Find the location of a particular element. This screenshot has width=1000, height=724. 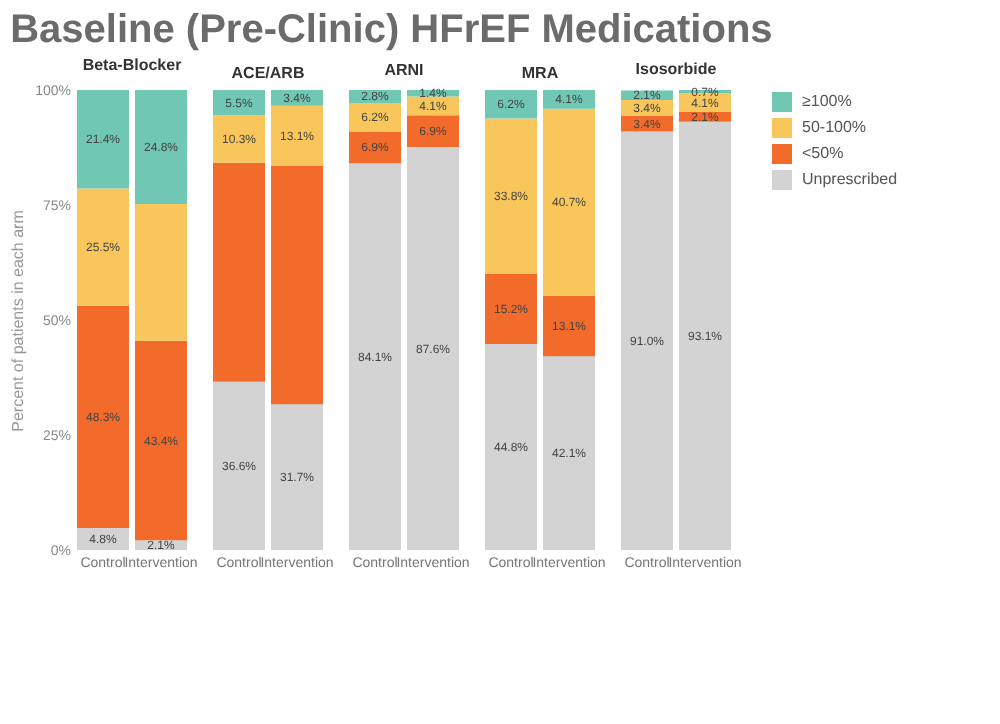

legend-label: 50-100% is located at coordinates (834, 127).